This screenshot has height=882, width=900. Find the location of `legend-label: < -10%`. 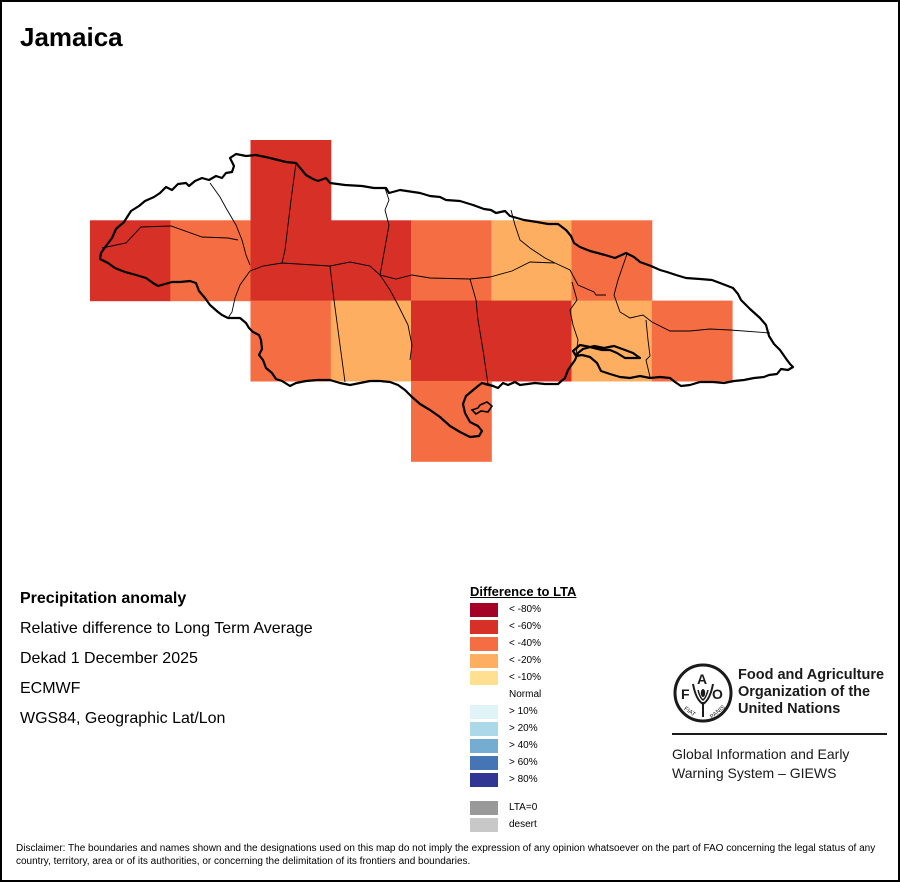

legend-label: < -10% is located at coordinates (525, 677).